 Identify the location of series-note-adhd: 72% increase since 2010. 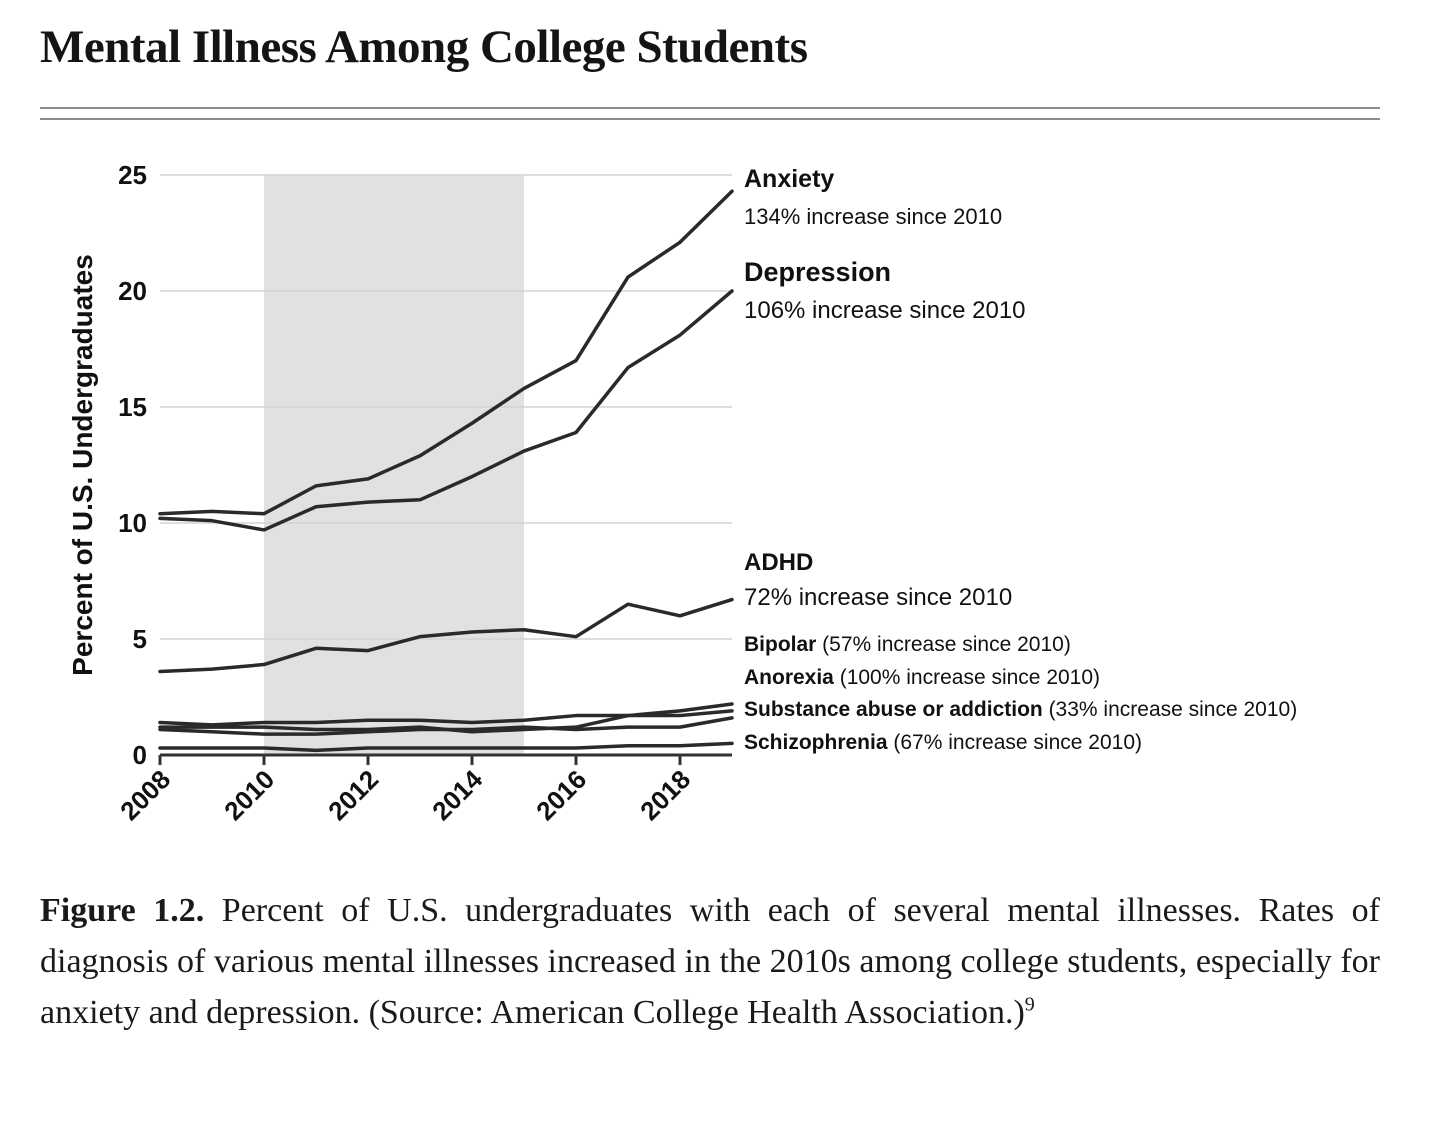
(878, 597).